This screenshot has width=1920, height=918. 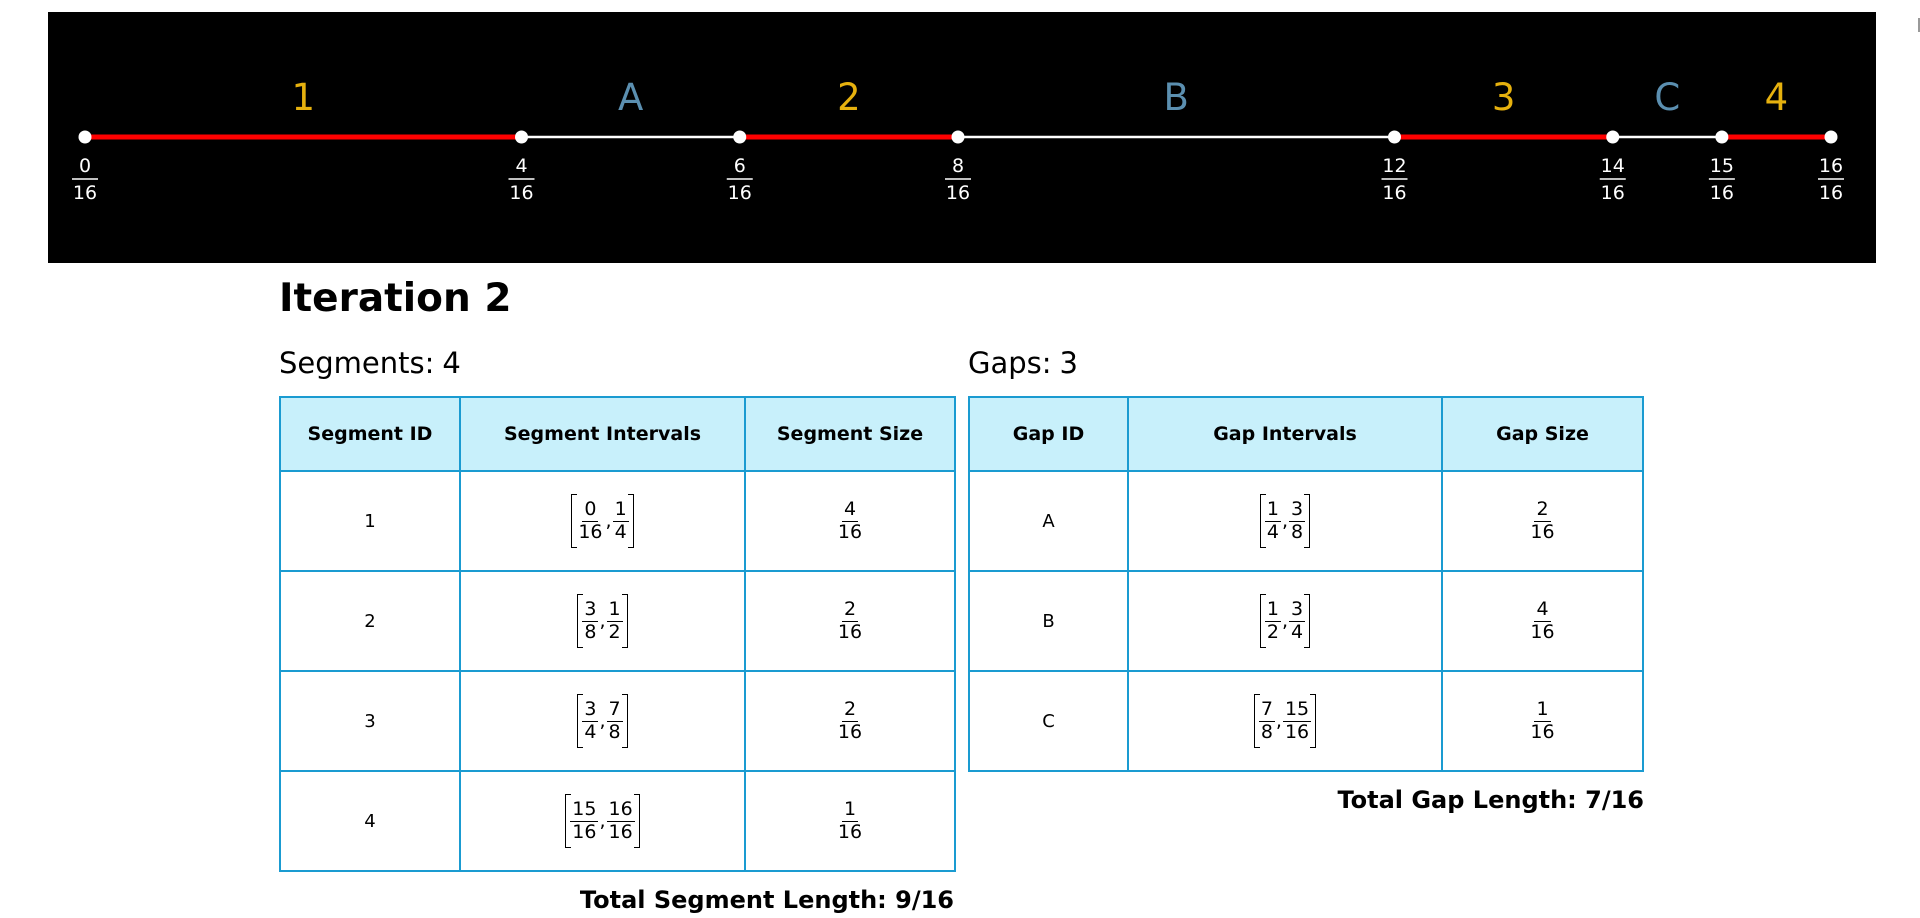 What do you see at coordinates (614, 609) in the screenshot?
I see `segment-interval-end-numerator: 1` at bounding box center [614, 609].